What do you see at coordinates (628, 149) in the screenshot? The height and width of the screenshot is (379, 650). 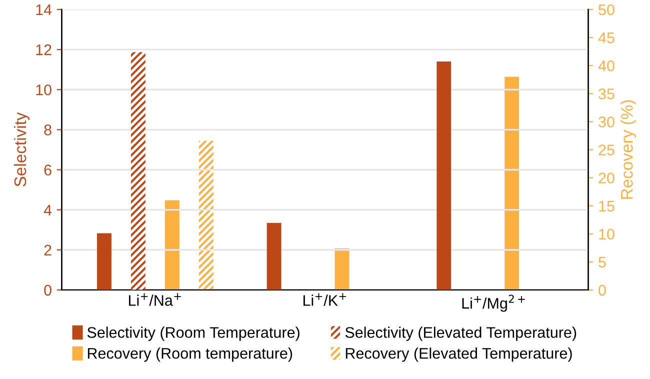 I see `y2-axis-title: Recovery (%)` at bounding box center [628, 149].